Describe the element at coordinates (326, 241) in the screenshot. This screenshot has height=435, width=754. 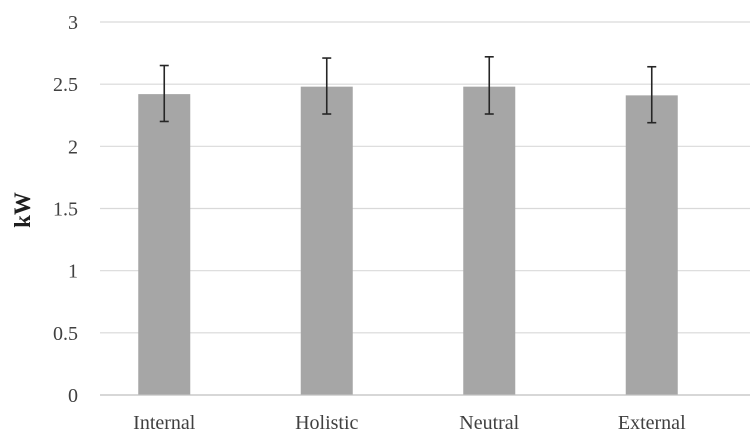
I see `bar-holistic` at that location.